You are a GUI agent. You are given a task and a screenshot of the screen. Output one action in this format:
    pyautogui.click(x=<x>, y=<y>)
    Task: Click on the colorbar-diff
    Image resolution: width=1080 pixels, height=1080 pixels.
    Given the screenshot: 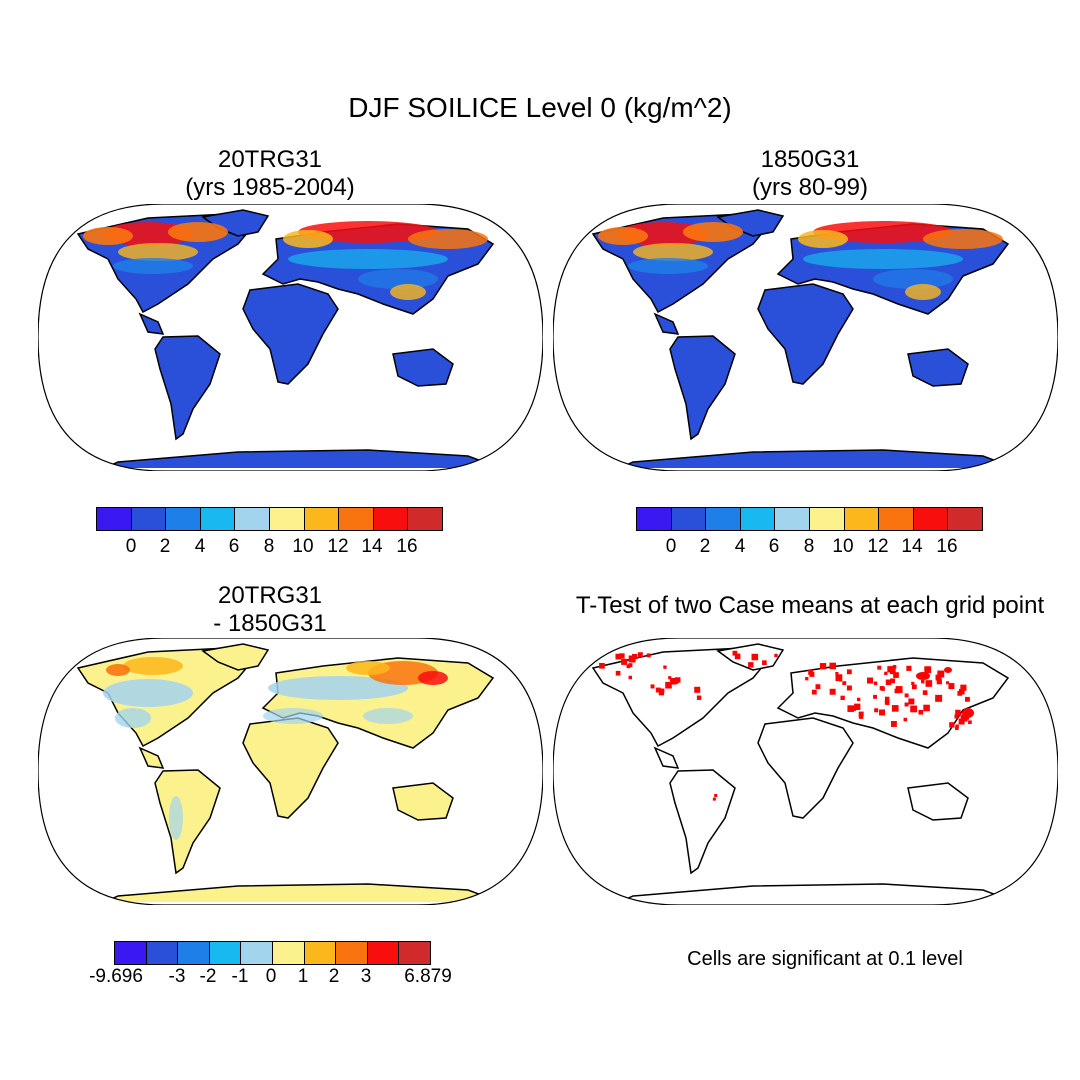 What is the action you would take?
    pyautogui.click(x=272, y=953)
    